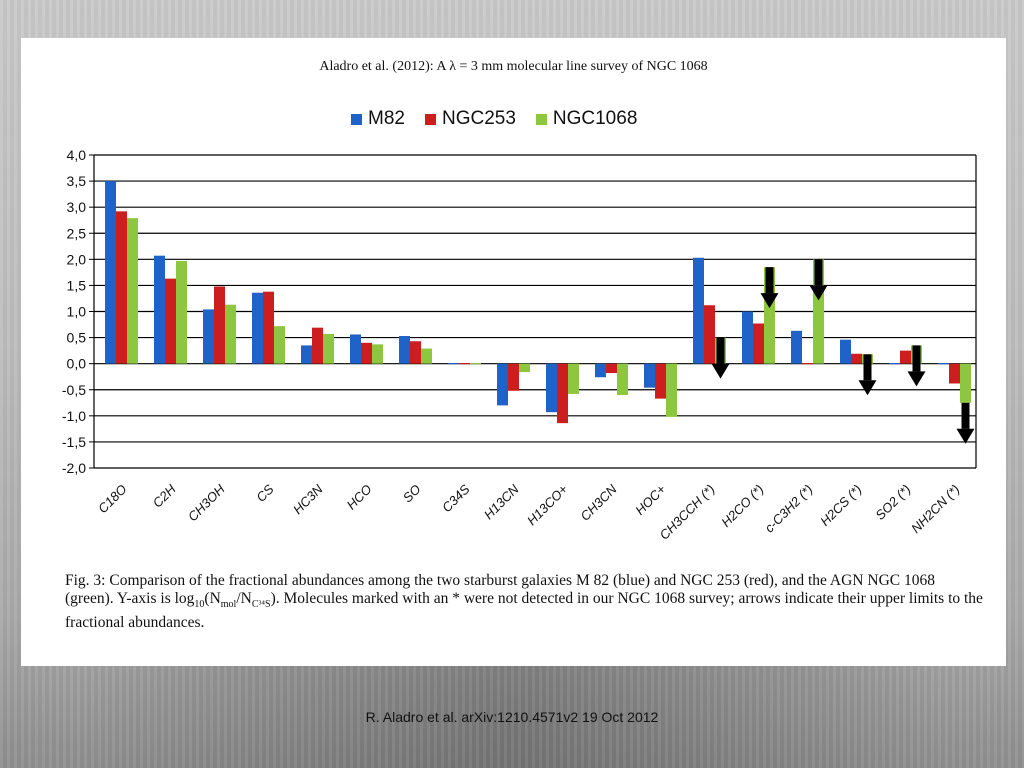 This screenshot has width=1024, height=768. Describe the element at coordinates (265, 493) in the screenshot. I see `x-tick-label: CS` at that location.